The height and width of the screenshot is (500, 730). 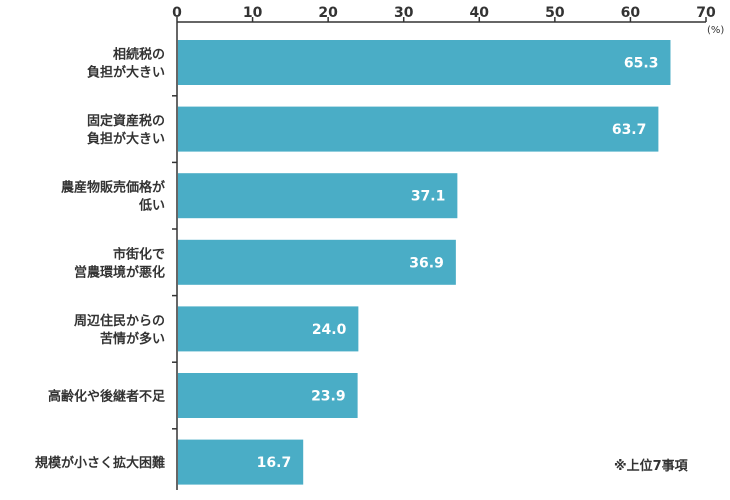 I want to click on value-label: 37.1, so click(x=428, y=197).